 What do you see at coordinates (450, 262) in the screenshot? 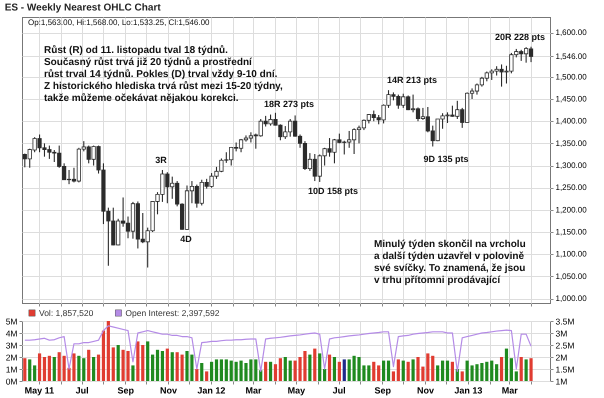
I see `annotation: Minulý týden skončil na vrcholu a další týden uzavřel v polovině své svíčky. To znamená, že jsou v trhu přítomni prodávající` at bounding box center [450, 262].